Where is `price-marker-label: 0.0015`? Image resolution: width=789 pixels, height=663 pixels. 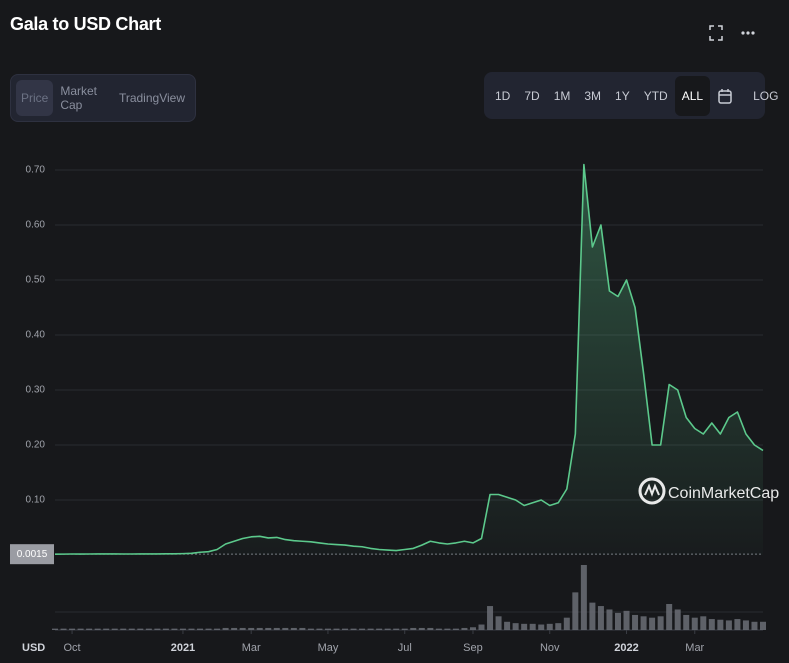 price-marker-label: 0.0015 is located at coordinates (32, 554).